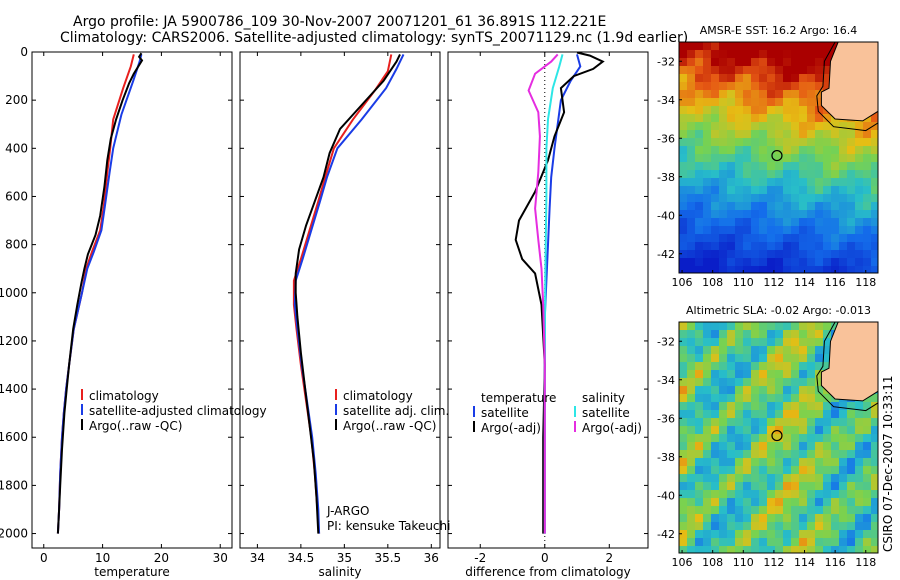 The width and height of the screenshot is (900, 580). Describe the element at coordinates (14, 293) in the screenshot. I see `y-tick-label: 1000` at that location.